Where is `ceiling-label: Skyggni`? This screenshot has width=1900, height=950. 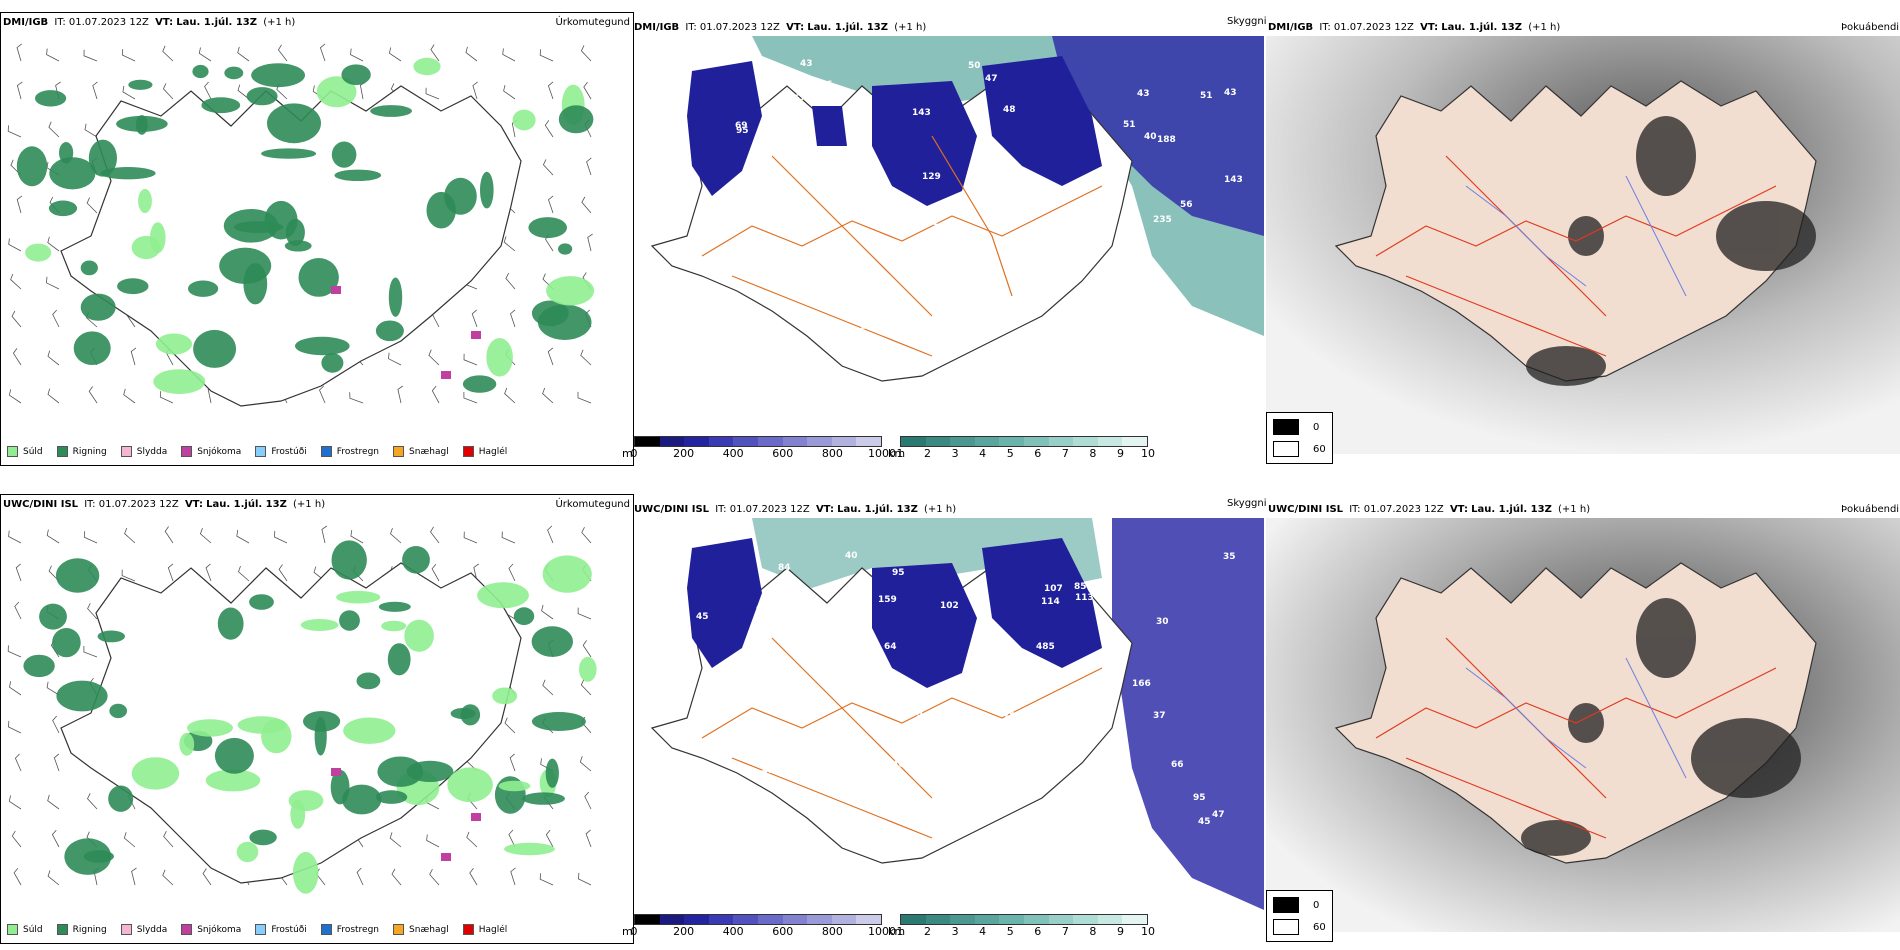 ceiling-label: Skyggni is located at coordinates (1247, 21).